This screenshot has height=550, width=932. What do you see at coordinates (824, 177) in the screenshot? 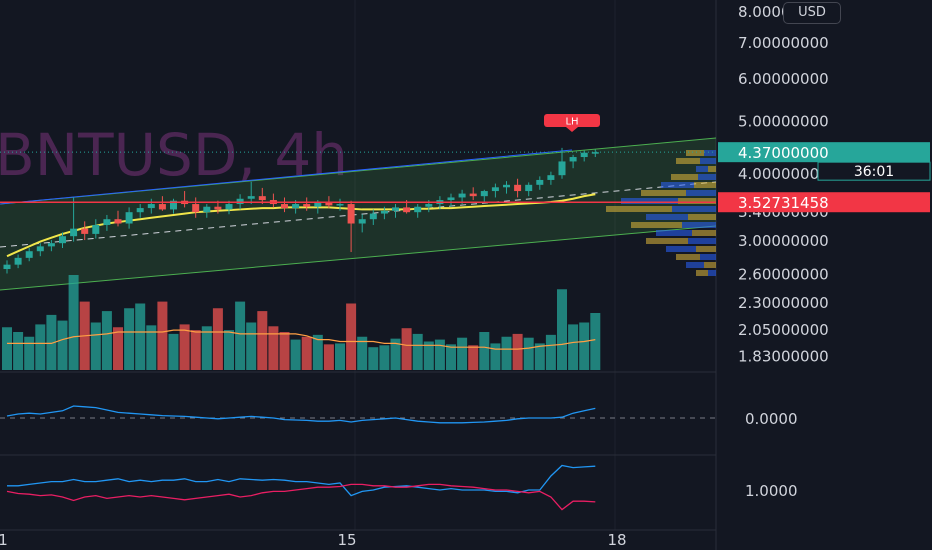
I see `price-labels: 4.37000000 36:01 3.52731458` at bounding box center [824, 177].